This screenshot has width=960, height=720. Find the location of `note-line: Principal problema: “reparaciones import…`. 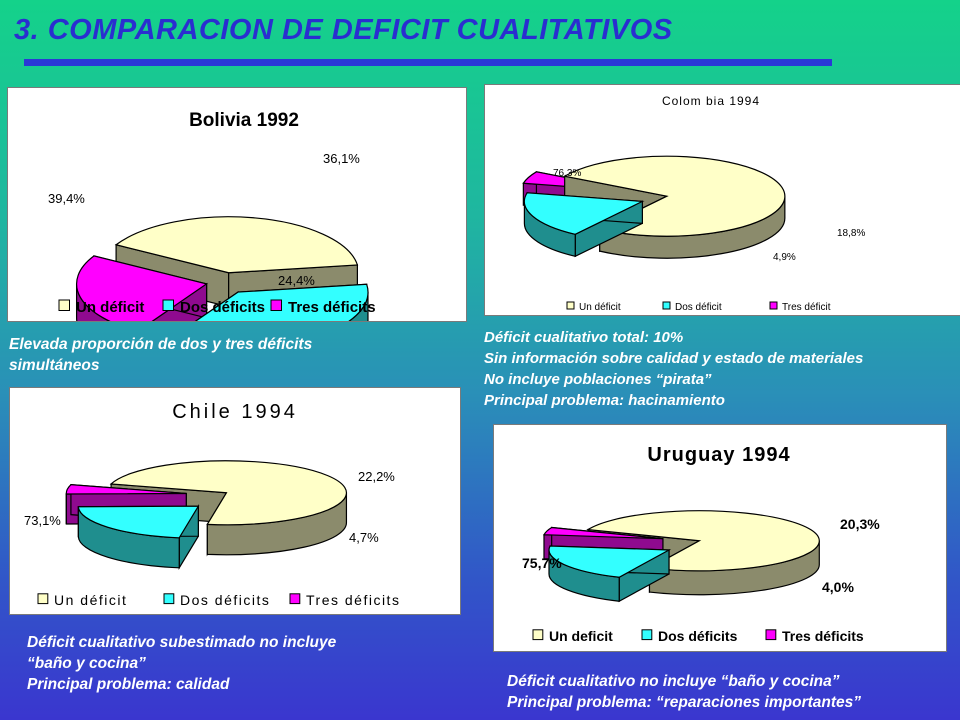

note-line: Principal problema: “reparaciones import… is located at coordinates (684, 702).